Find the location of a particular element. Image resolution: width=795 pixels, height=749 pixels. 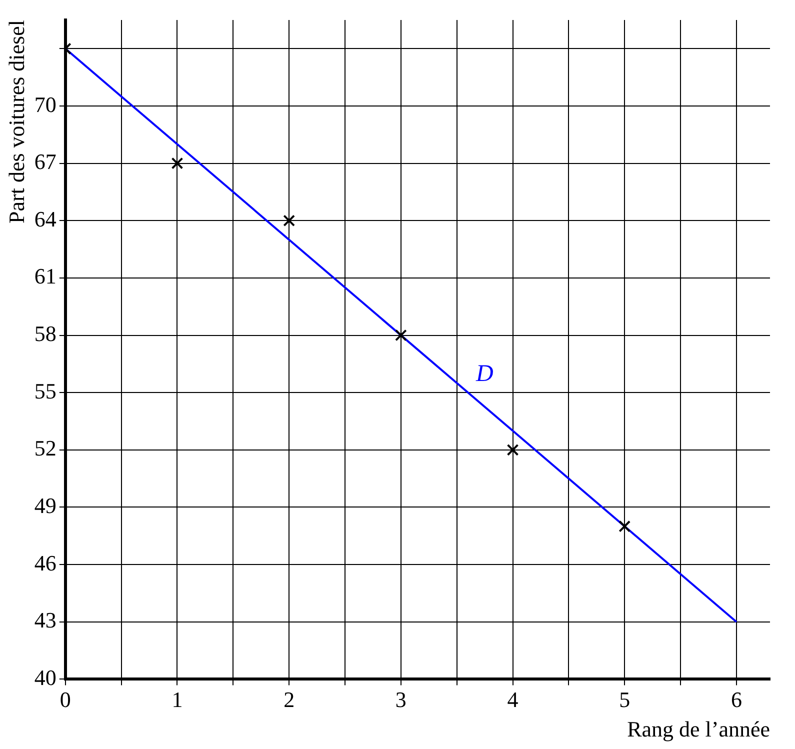

y-tick-label: 49 is located at coordinates (45, 505).